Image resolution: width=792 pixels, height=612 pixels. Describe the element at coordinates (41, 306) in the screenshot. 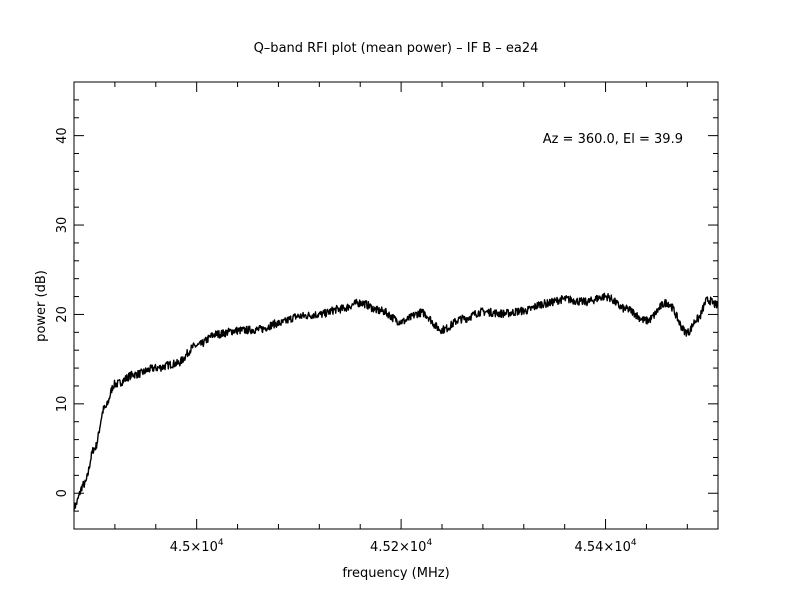

I see `y-axis-label: power (dB)` at that location.